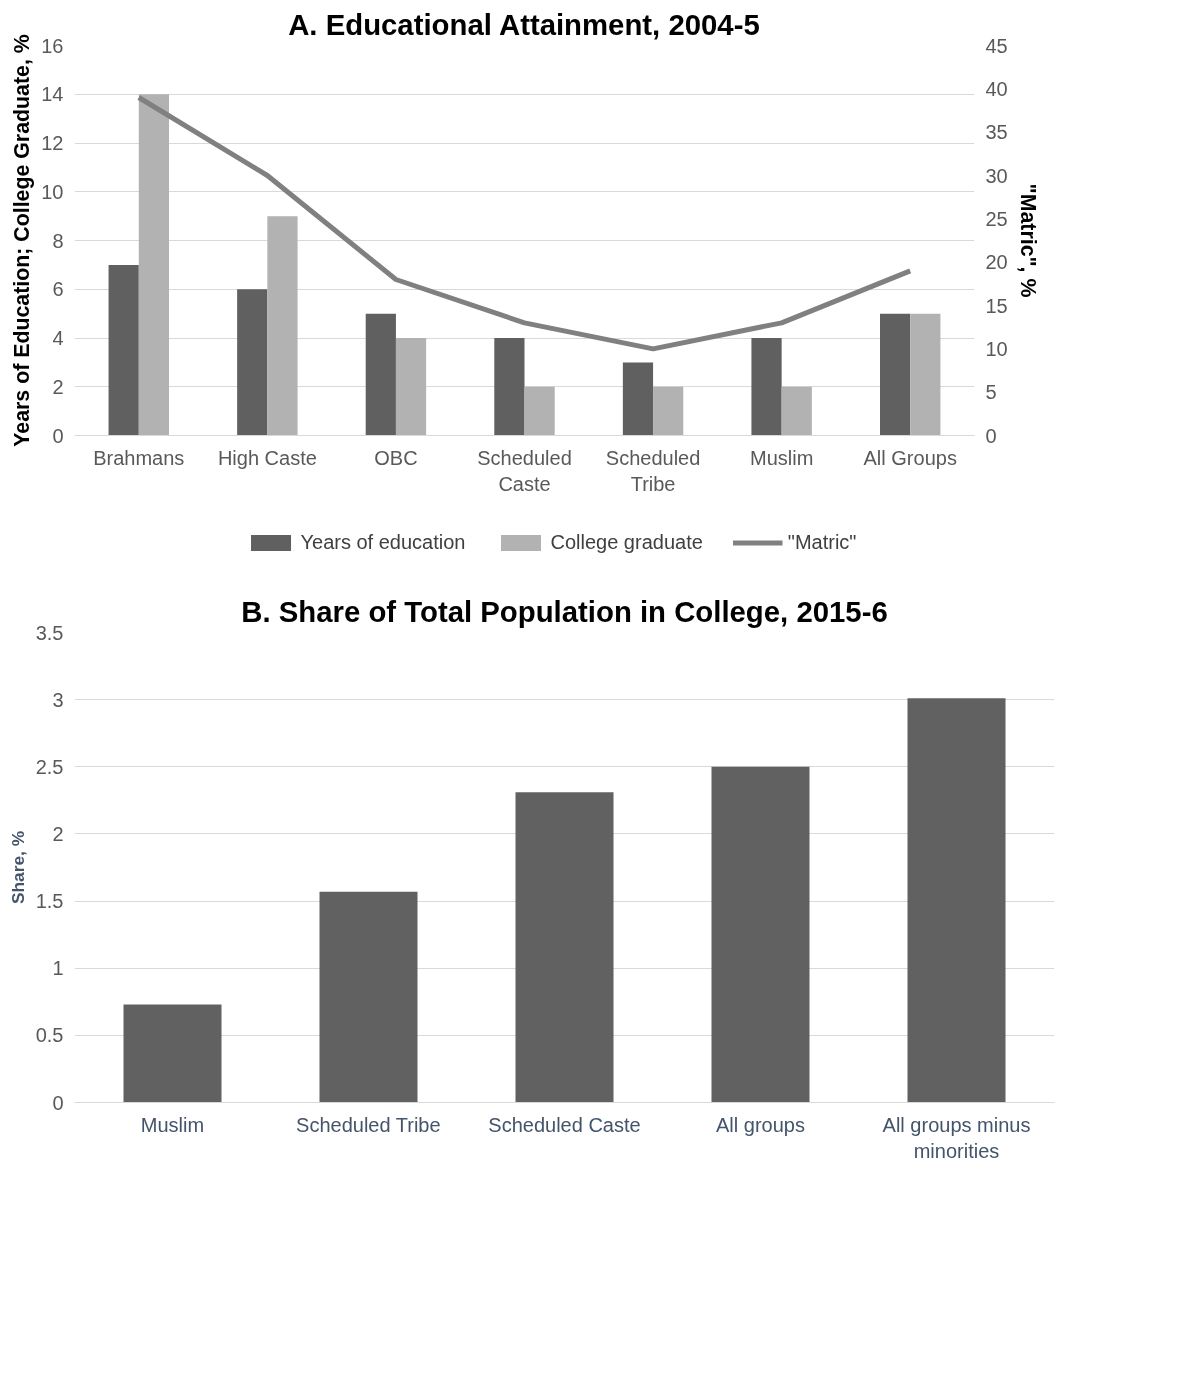 Image resolution: width=1203 pixels, height=1387 pixels. What do you see at coordinates (52, 143) in the screenshot?
I see `y-tick-label: 12` at bounding box center [52, 143].